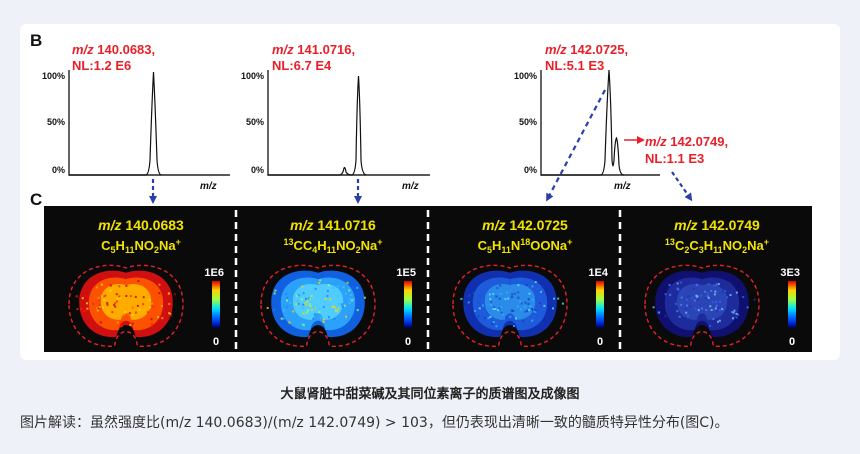  Describe the element at coordinates (214, 273) in the screenshot. I see `ms-image-1-scale-max: 1E6` at that location.